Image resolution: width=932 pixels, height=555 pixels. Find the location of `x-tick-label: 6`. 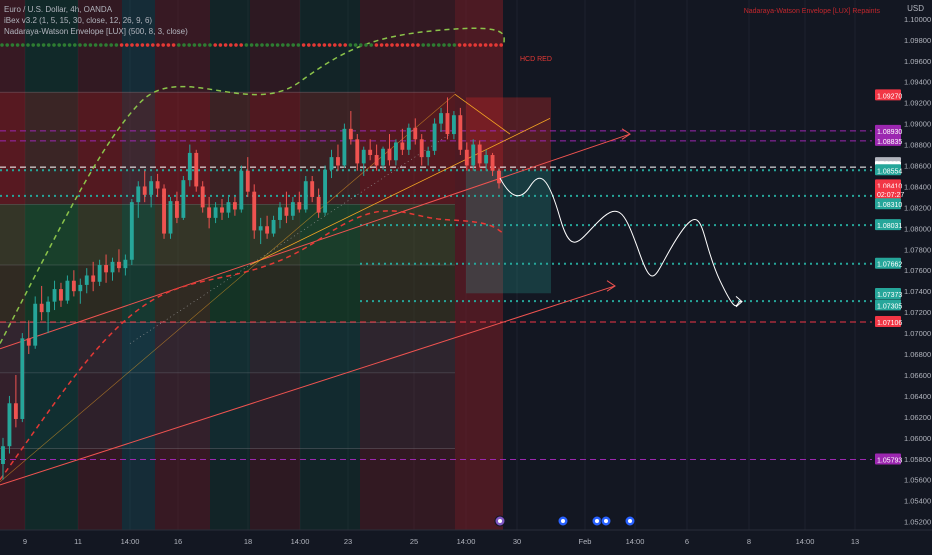

x-tick-label: 6 is located at coordinates (687, 541).